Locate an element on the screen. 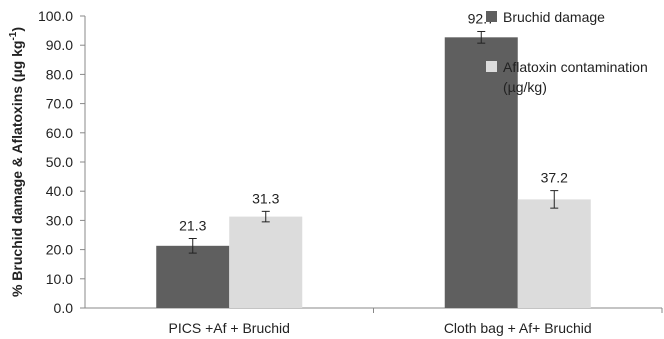 The image size is (664, 339). legend-label: Bruchid damage is located at coordinates (554, 17).